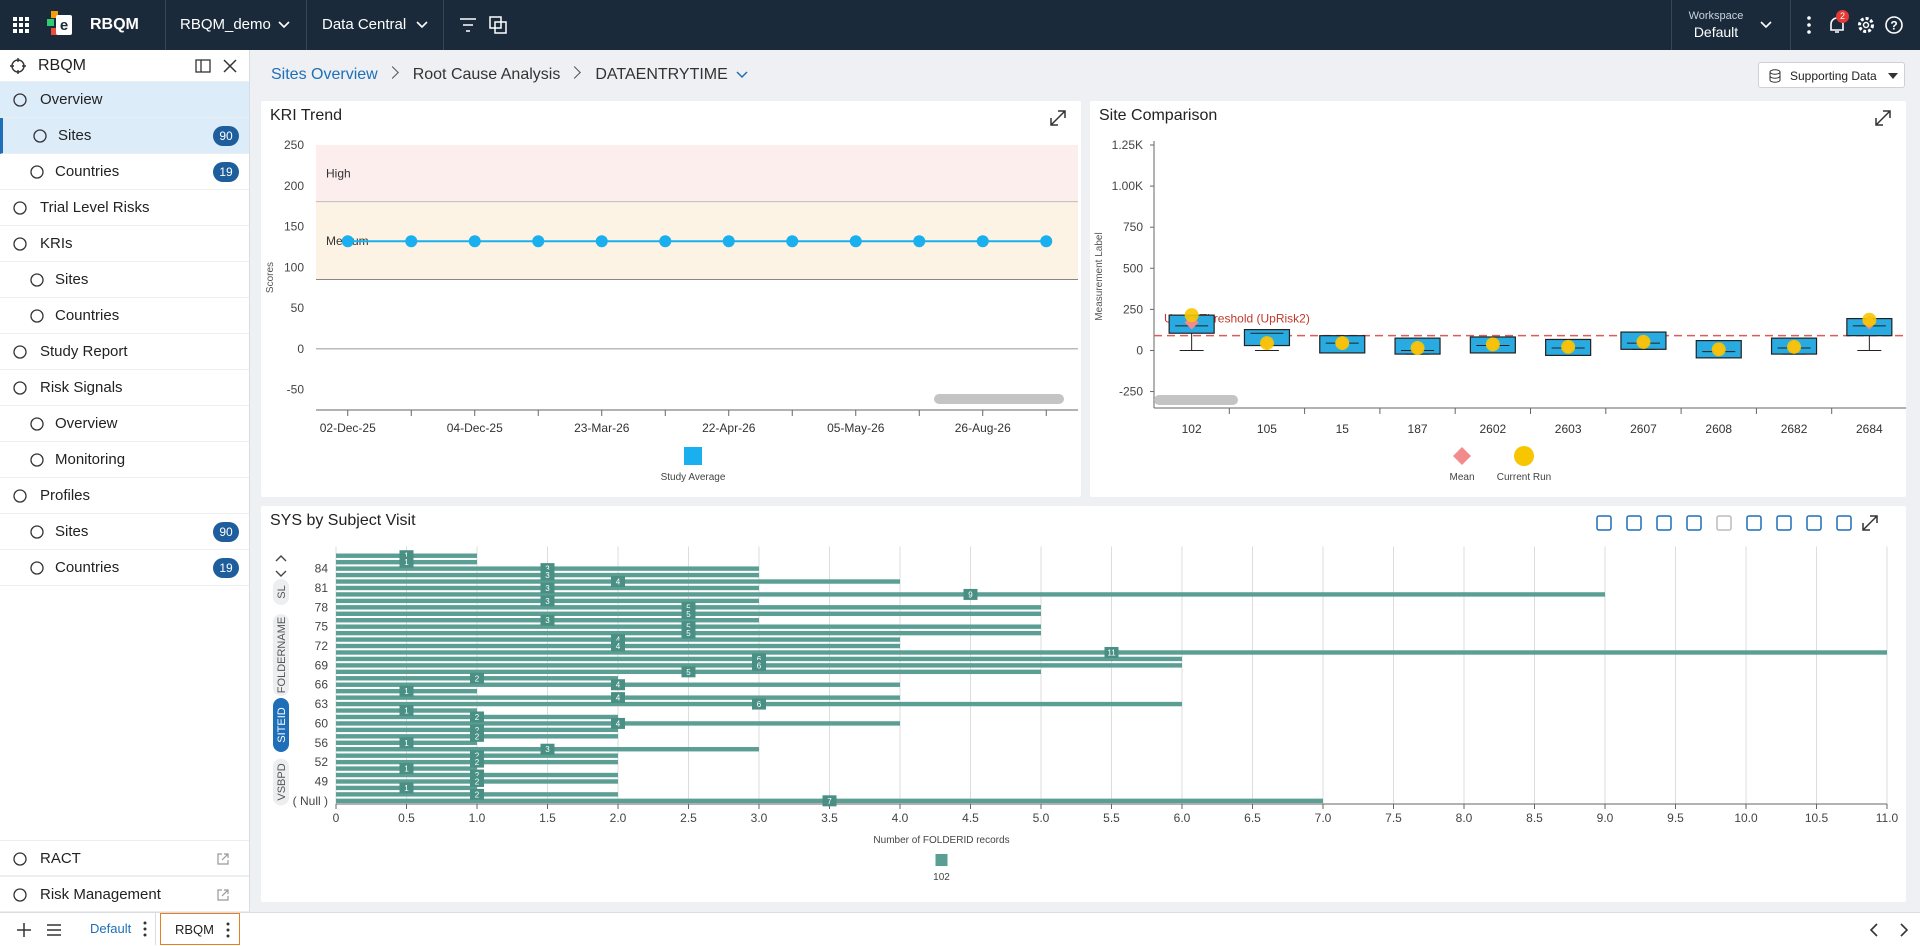  I want to click on crumb: DATAENTRYTIME, so click(661, 74).